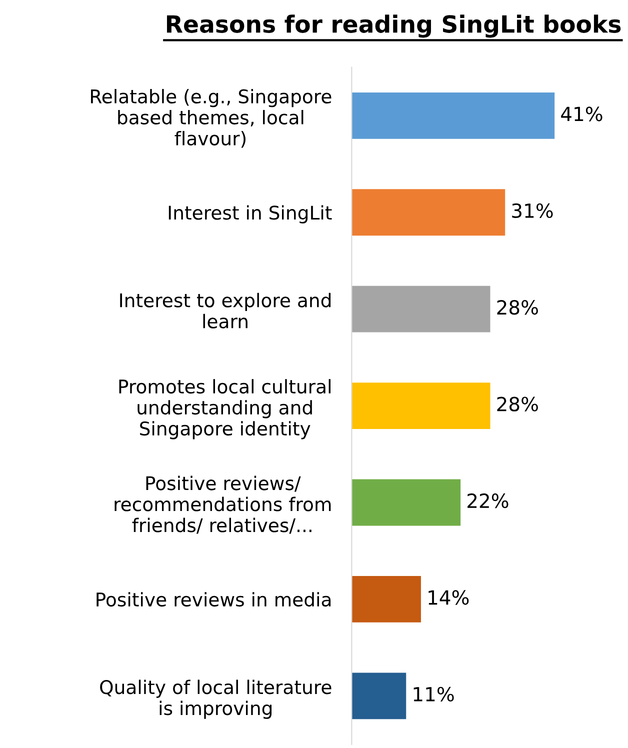 The width and height of the screenshot is (628, 748). Describe the element at coordinates (434, 694) in the screenshot. I see `data-label: 11%` at that location.